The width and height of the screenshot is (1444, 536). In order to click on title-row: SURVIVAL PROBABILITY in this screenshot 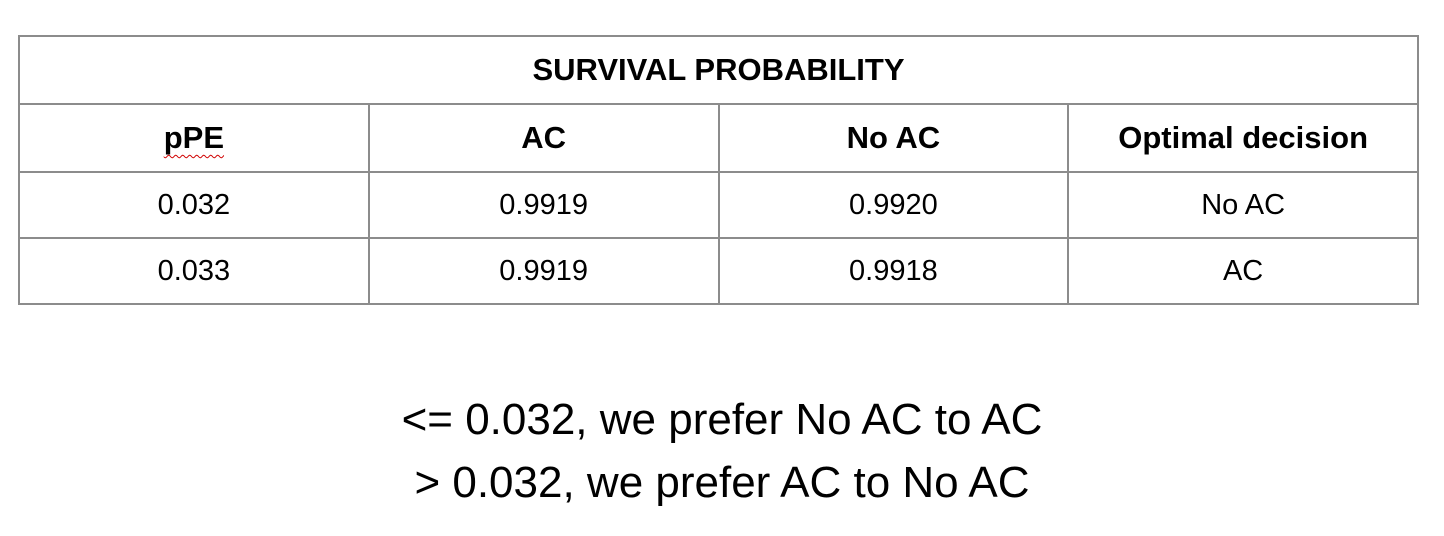, I will do `click(718, 70)`.